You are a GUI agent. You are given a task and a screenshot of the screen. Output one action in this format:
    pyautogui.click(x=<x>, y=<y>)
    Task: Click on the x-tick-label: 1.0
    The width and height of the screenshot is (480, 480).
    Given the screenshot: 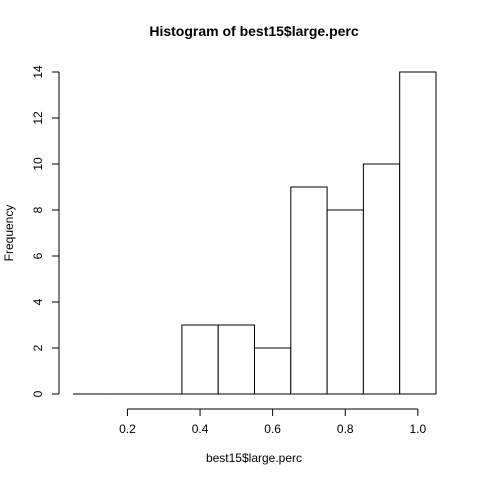 What is the action you would take?
    pyautogui.click(x=418, y=429)
    